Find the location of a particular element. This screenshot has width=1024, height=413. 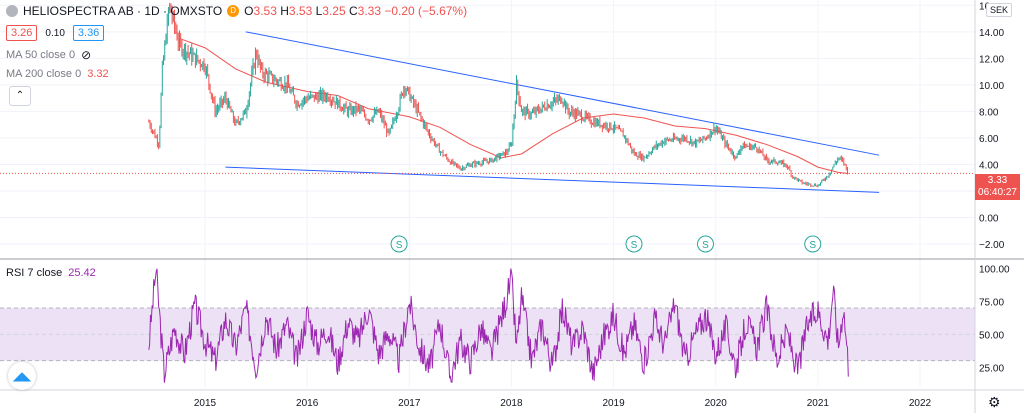

ma200-legend: MA 200 close 0 3.32 is located at coordinates (57, 74).